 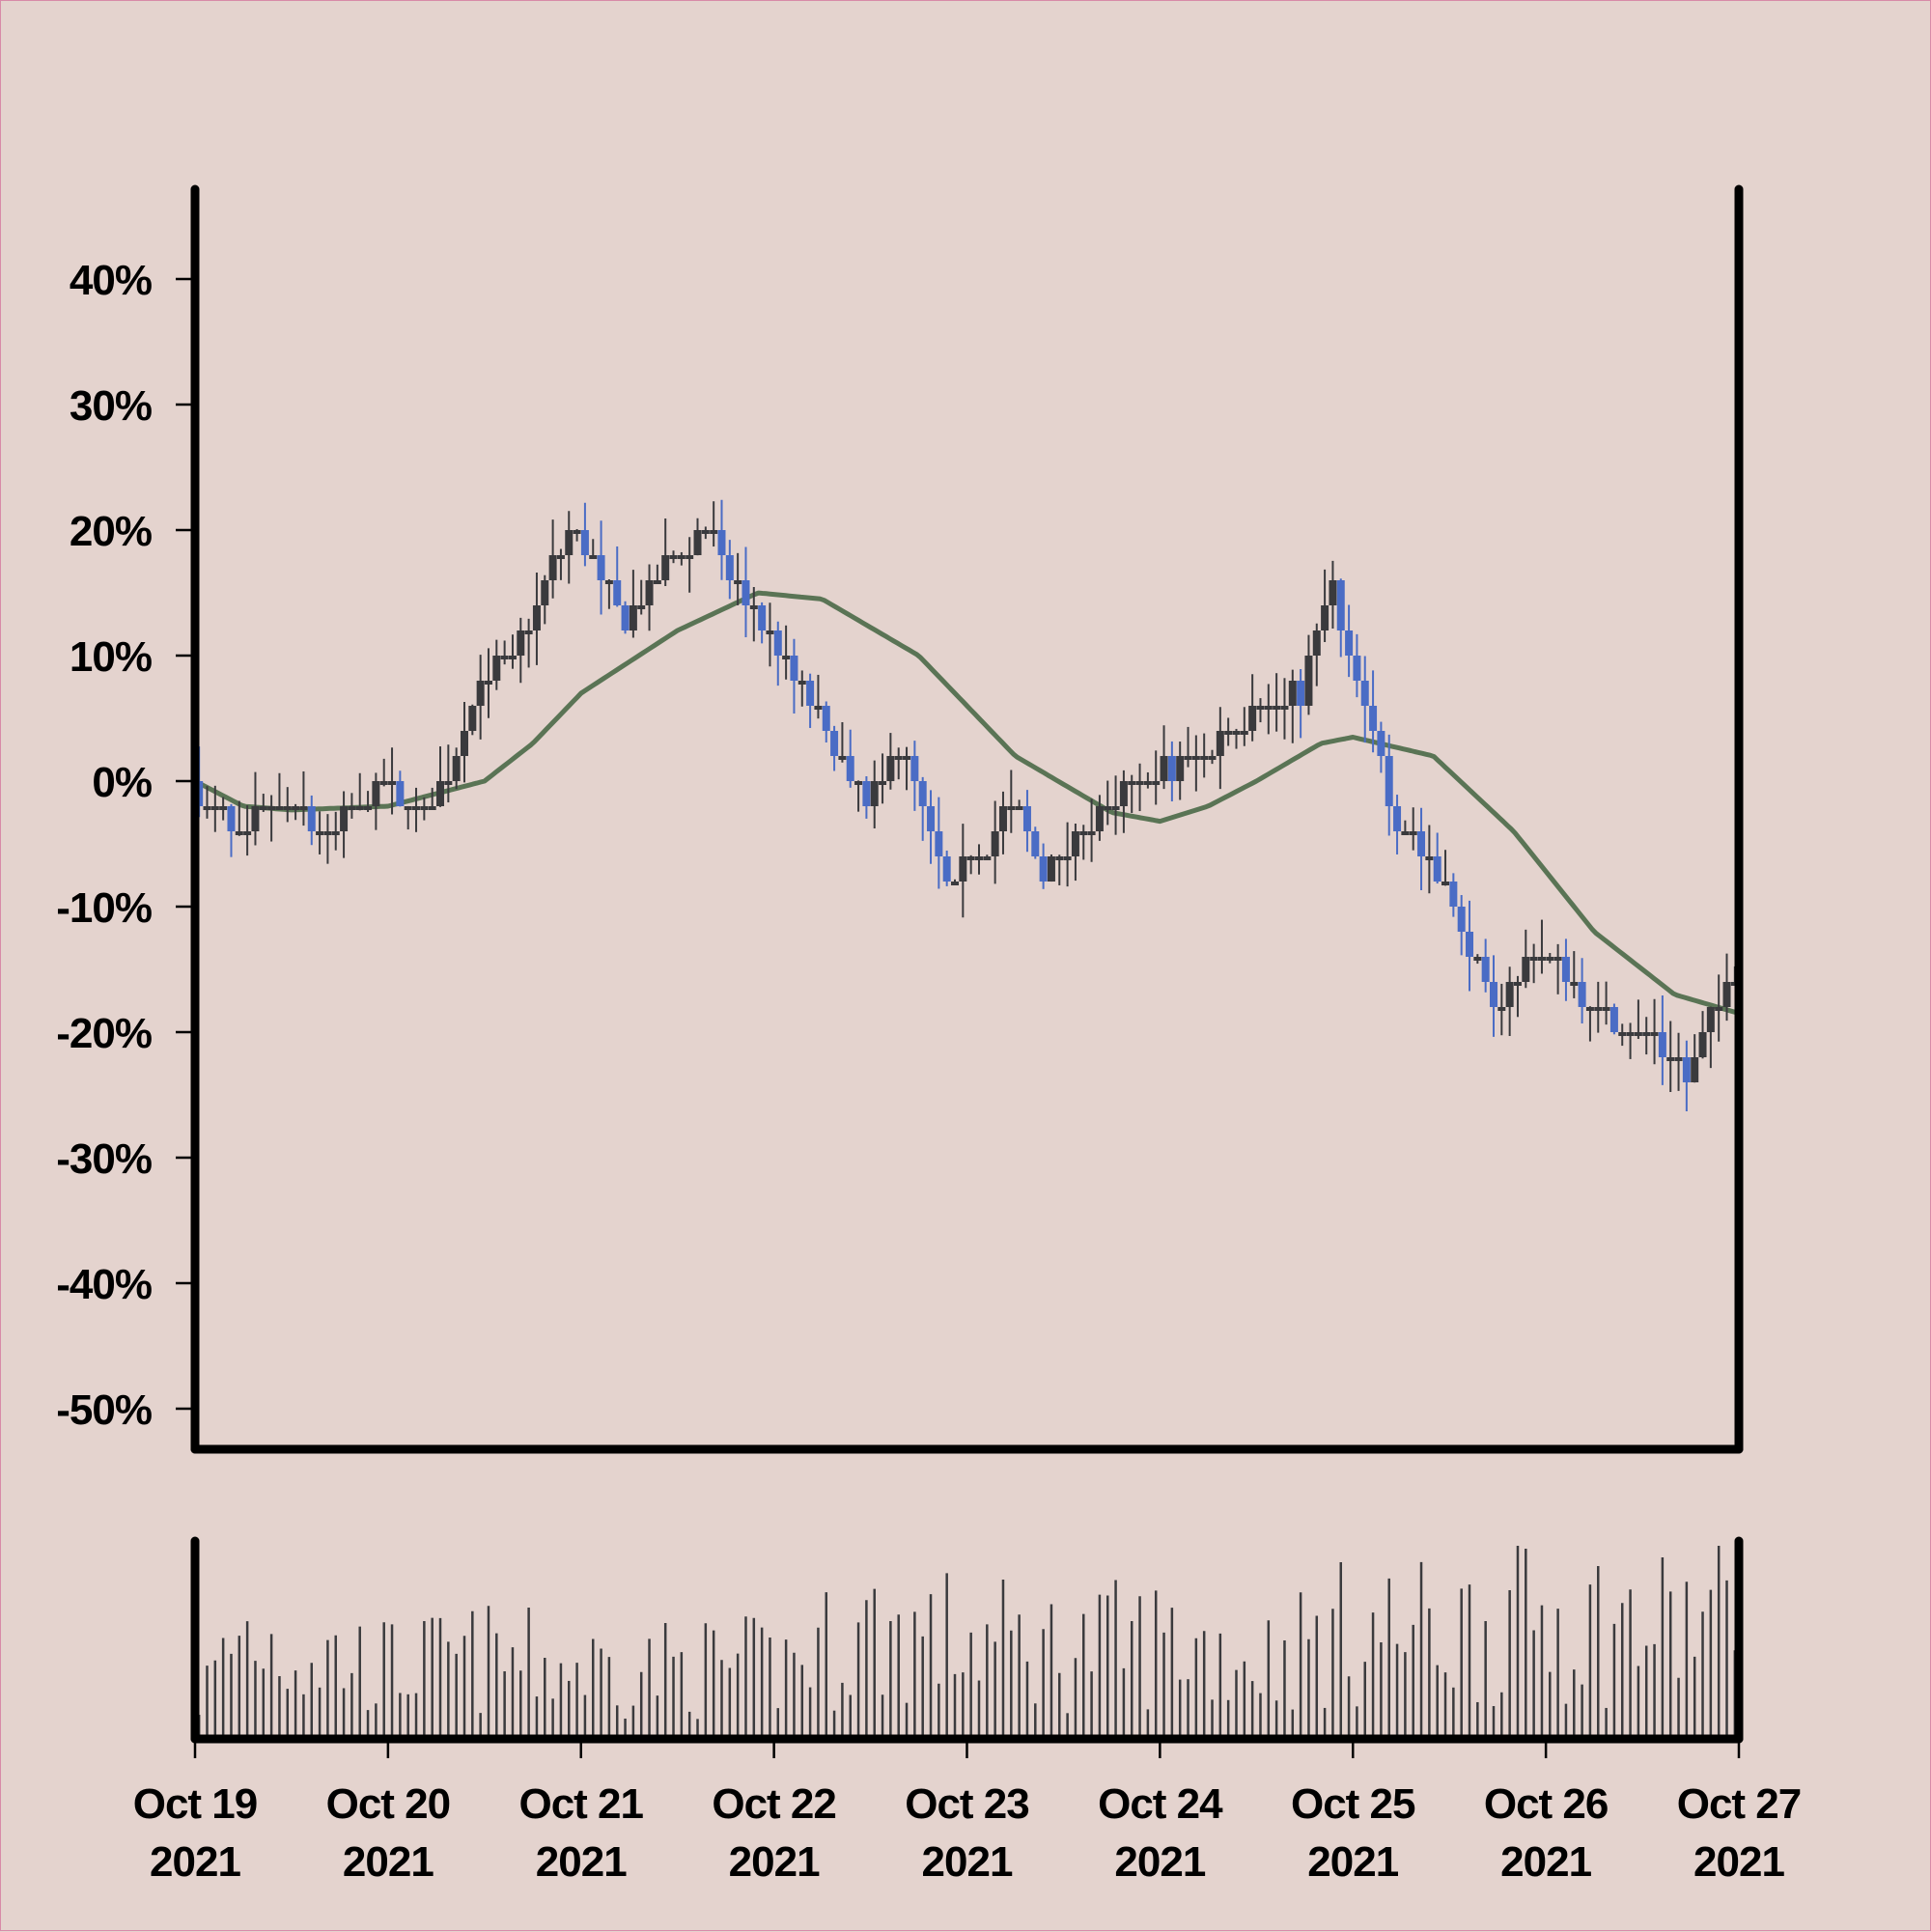 I want to click on x-tick-label: Oct 21 2021, so click(x=580, y=1833).